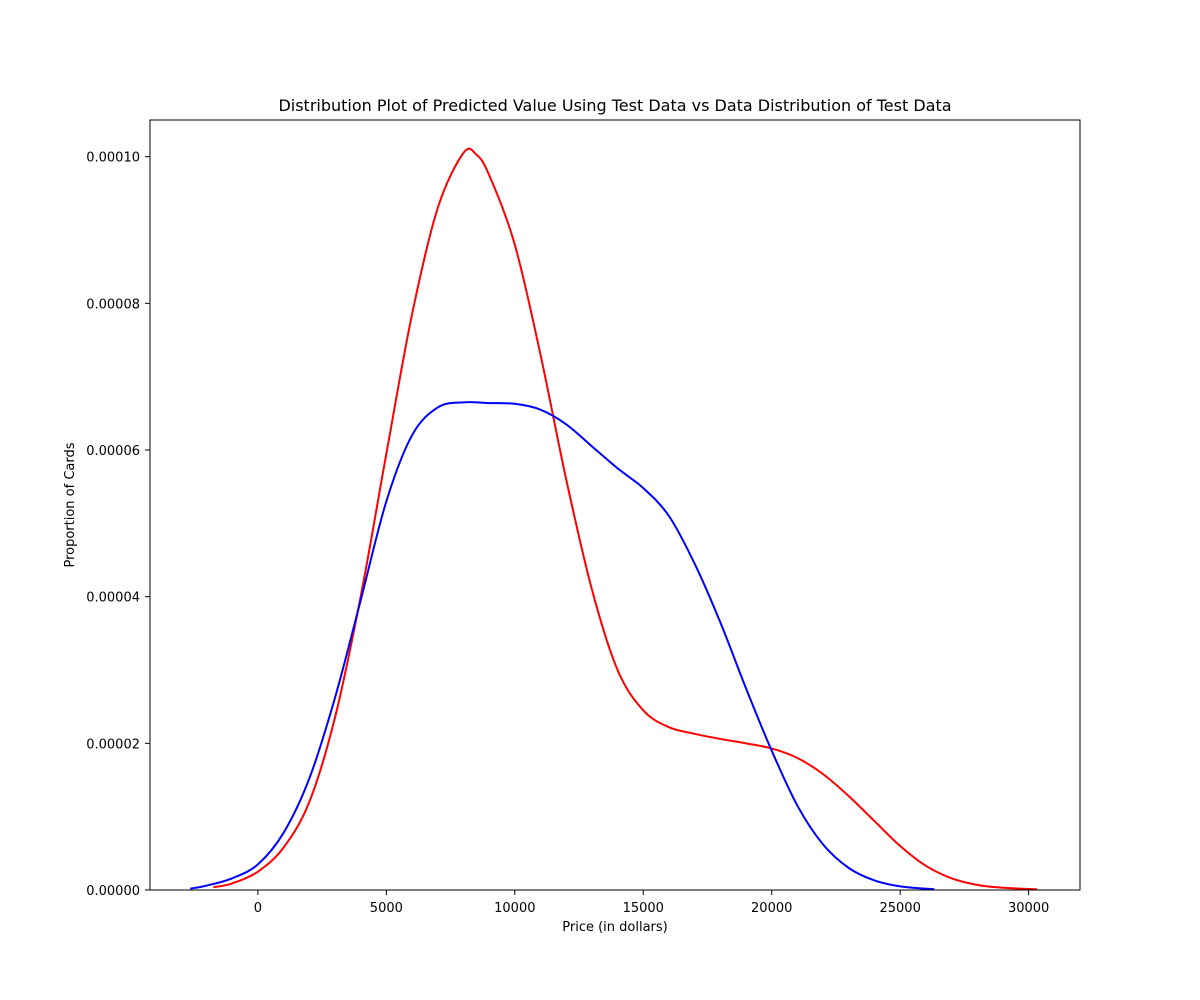 This screenshot has height=1000, width=1200. What do you see at coordinates (514, 908) in the screenshot?
I see `x-tick-label: 10000` at bounding box center [514, 908].